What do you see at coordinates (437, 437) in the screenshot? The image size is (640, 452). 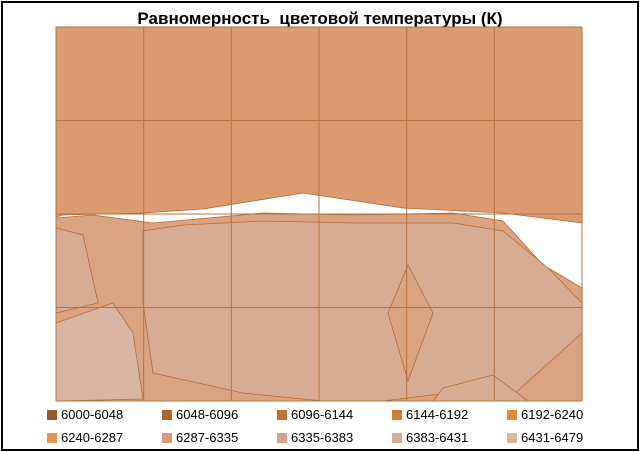 I see `legend-label: 6383-6431` at bounding box center [437, 437].